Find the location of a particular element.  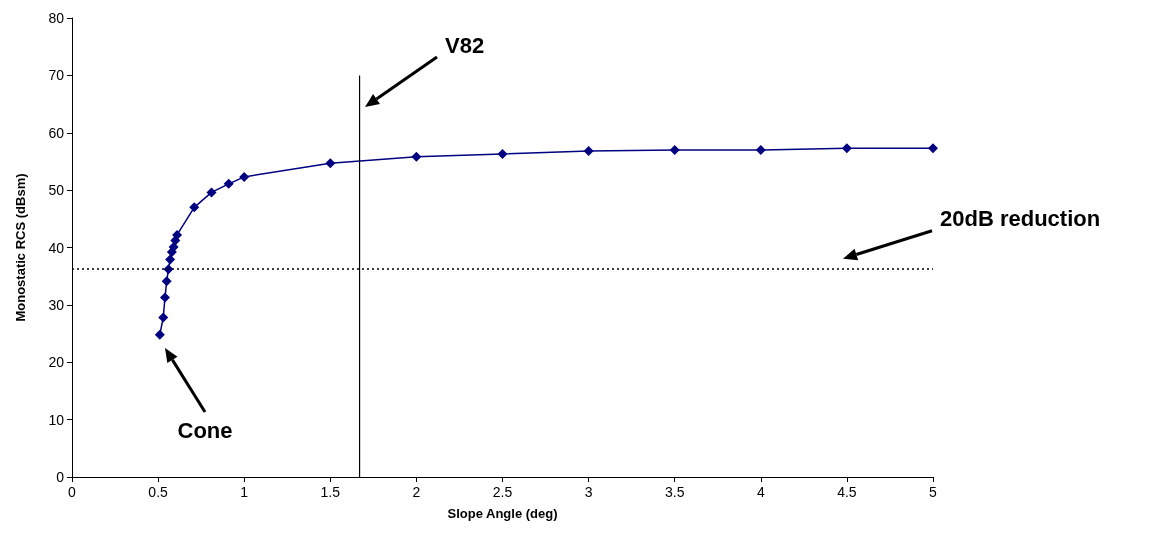

y-tick-label: 10 is located at coordinates (56, 419).